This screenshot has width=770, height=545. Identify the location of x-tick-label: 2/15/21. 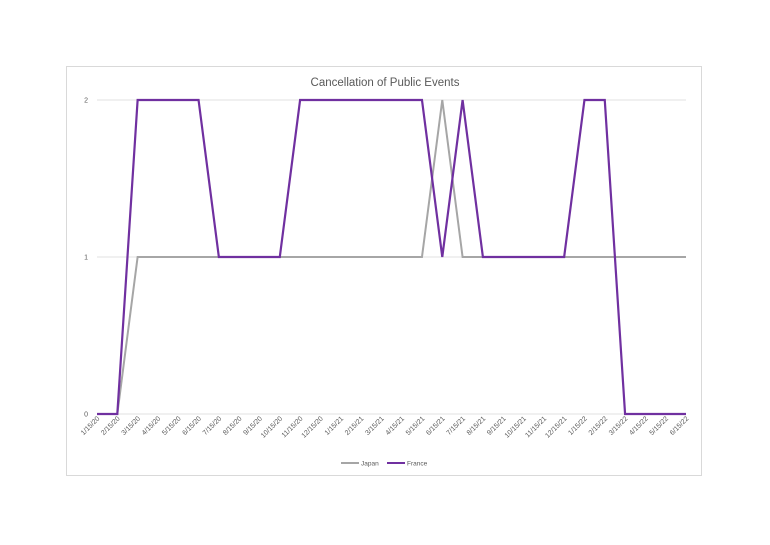
(355, 426).